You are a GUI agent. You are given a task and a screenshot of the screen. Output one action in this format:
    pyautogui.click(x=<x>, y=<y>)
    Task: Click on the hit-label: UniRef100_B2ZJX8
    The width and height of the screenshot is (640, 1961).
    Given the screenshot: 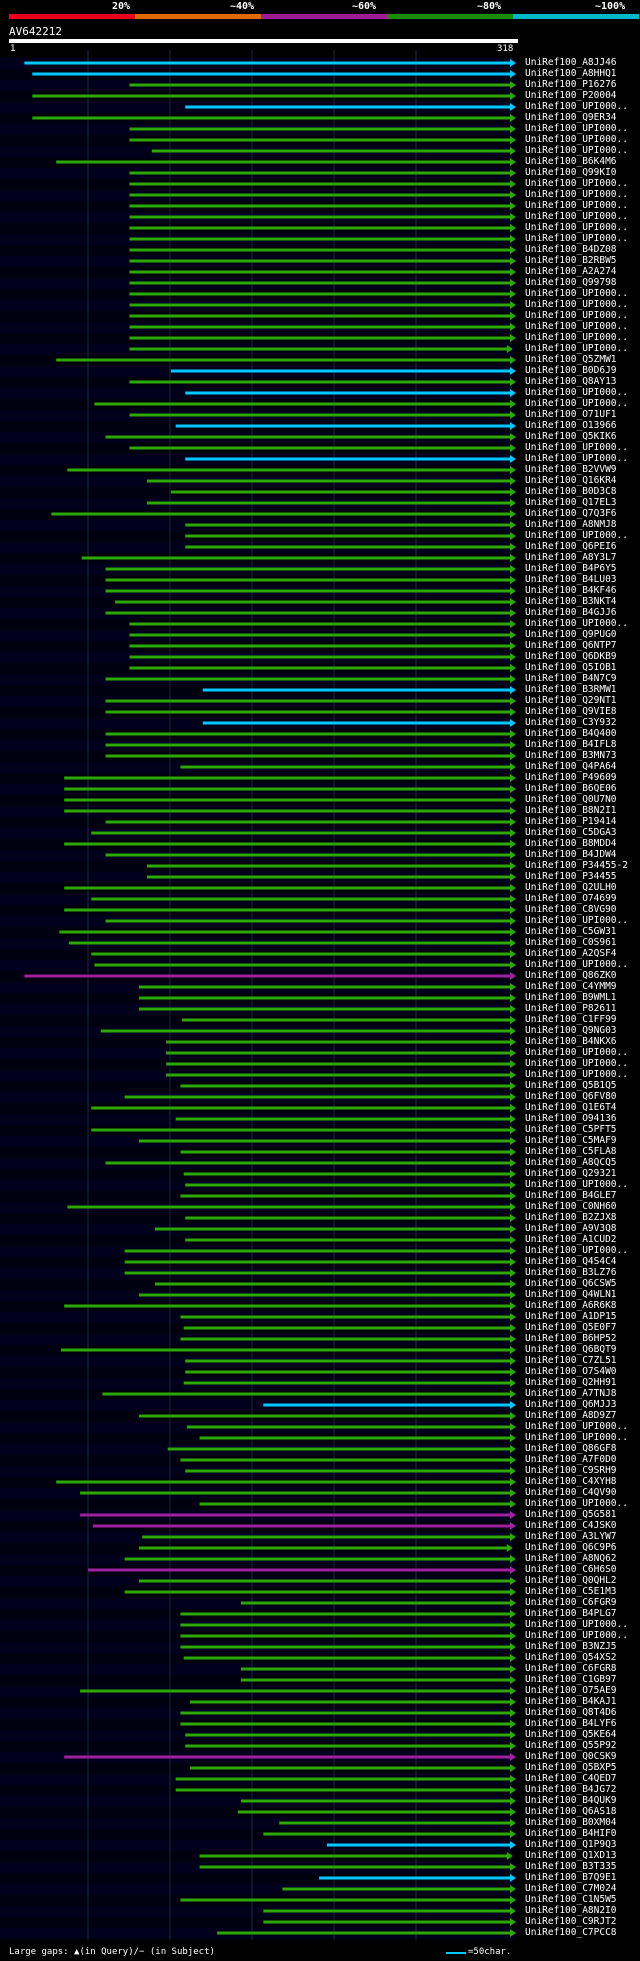 What is the action you would take?
    pyautogui.click(x=571, y=1217)
    